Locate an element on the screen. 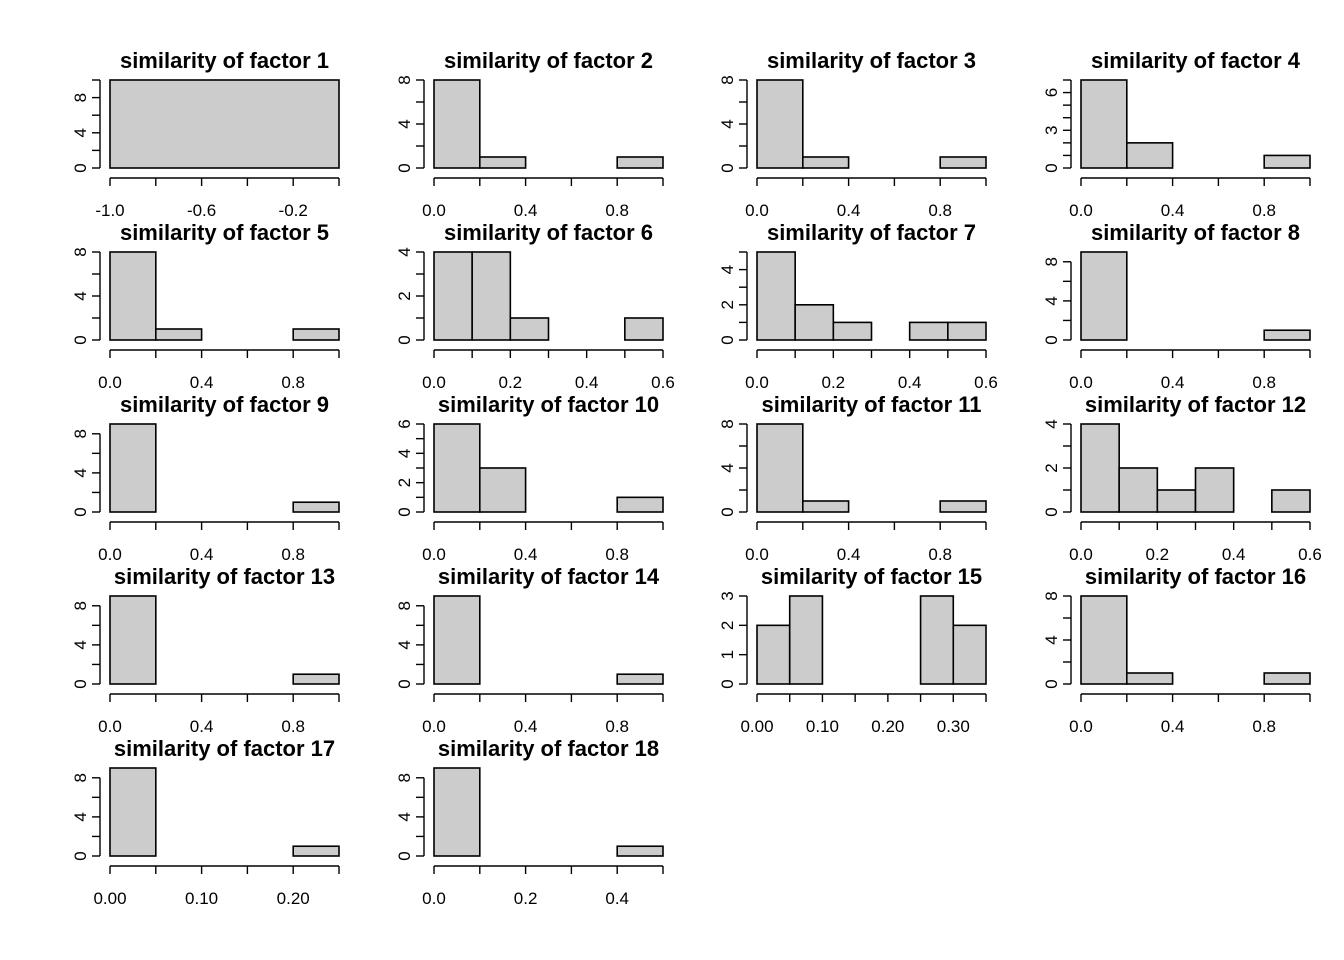 This screenshot has width=1344, height=960. x-tick-label: 0.10 is located at coordinates (201, 898).